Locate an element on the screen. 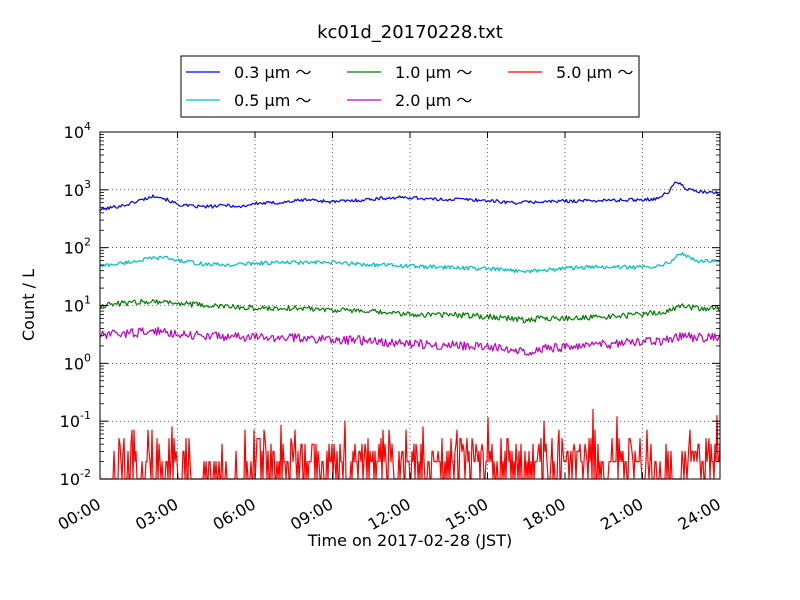 This screenshot has height=600, width=800. x-tick-label: 12:00 is located at coordinates (389, 514).